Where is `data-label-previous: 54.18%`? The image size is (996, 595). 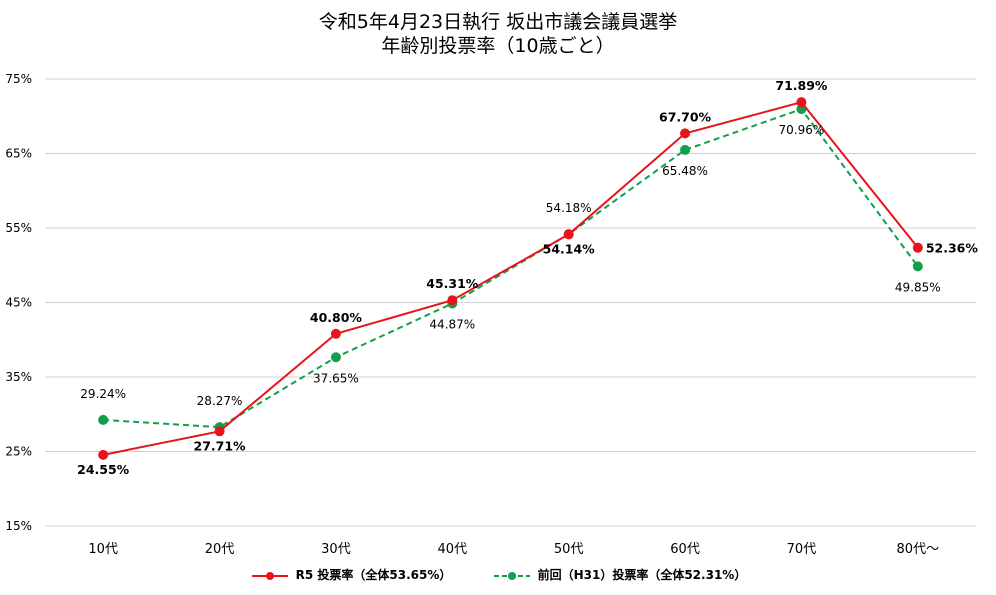 data-label-previous: 54.18% is located at coordinates (569, 208).